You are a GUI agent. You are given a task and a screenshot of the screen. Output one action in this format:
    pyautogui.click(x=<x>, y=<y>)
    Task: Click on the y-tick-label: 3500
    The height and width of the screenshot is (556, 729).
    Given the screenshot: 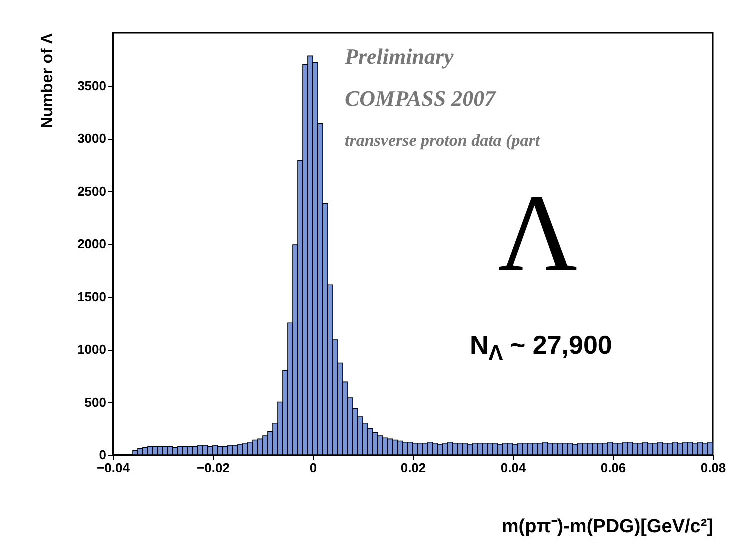 What is the action you would take?
    pyautogui.click(x=92, y=86)
    